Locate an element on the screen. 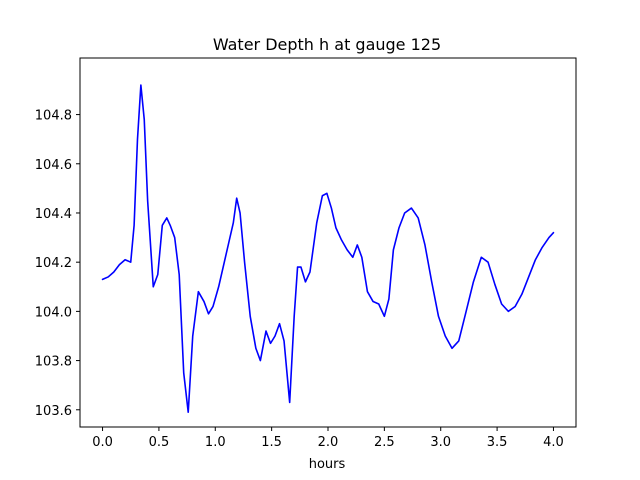  x-tick-label: 2.0 is located at coordinates (328, 442).